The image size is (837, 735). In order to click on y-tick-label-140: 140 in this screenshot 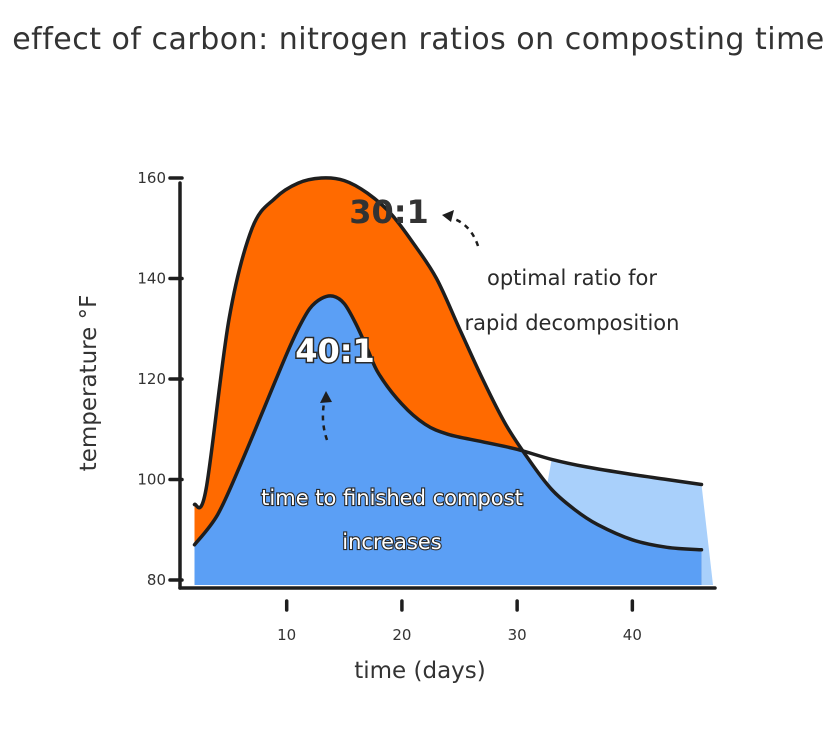, I will do `click(151, 279)`.